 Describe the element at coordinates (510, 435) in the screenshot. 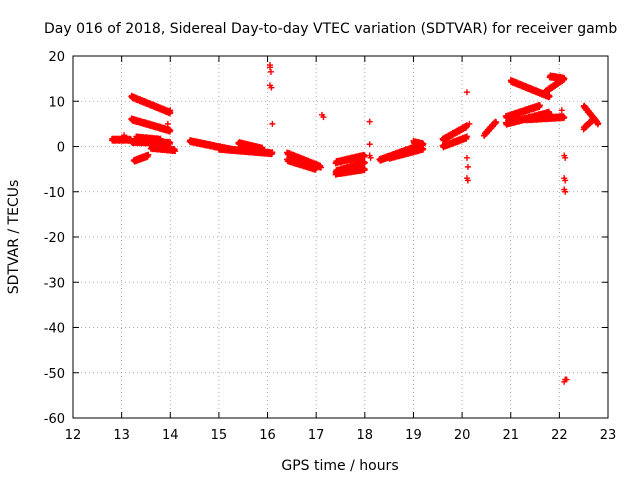

I see `x-tick-label: 21` at that location.